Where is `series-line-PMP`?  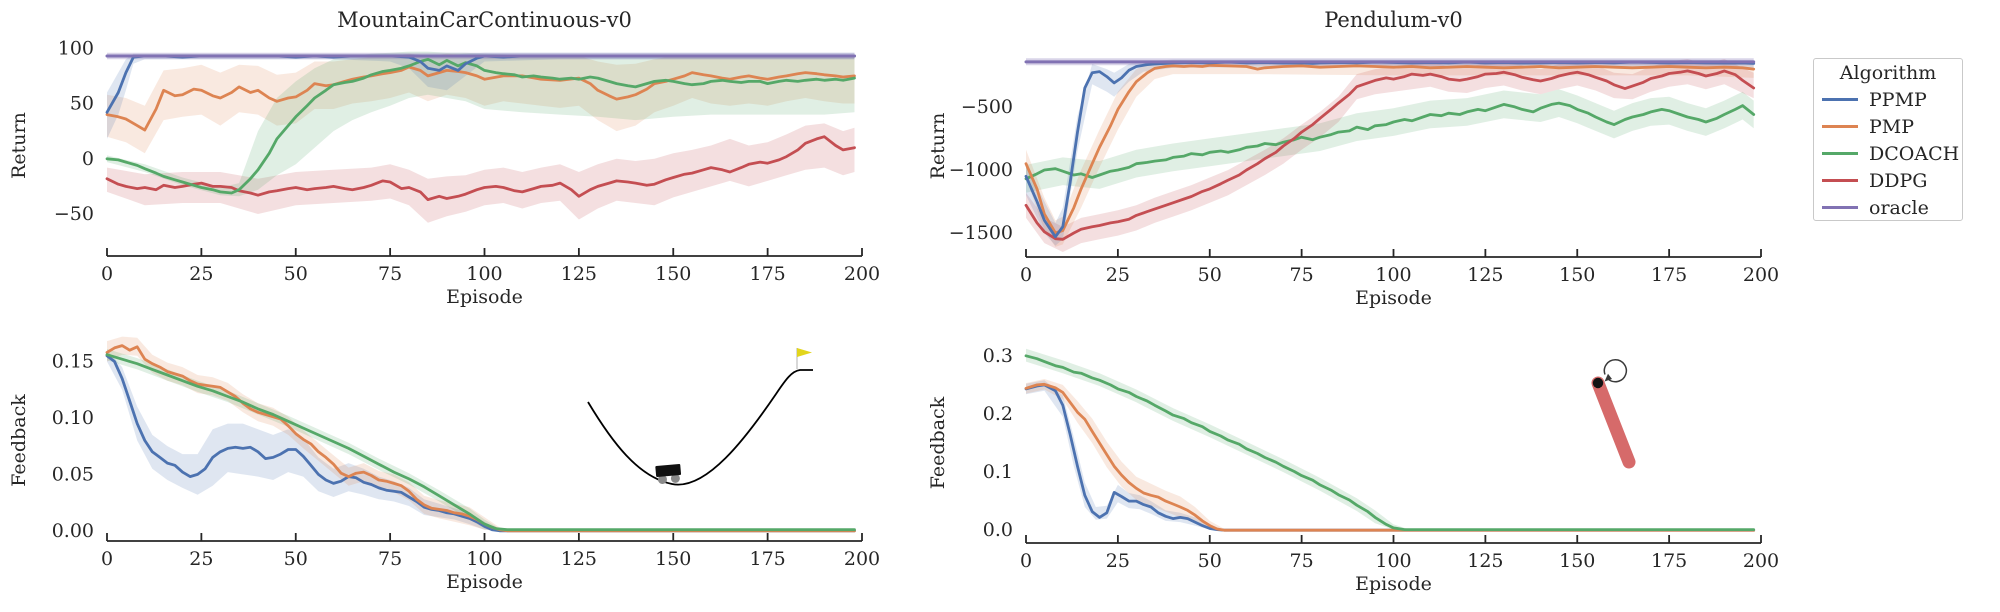 series-line-PMP is located at coordinates (1390, 457).